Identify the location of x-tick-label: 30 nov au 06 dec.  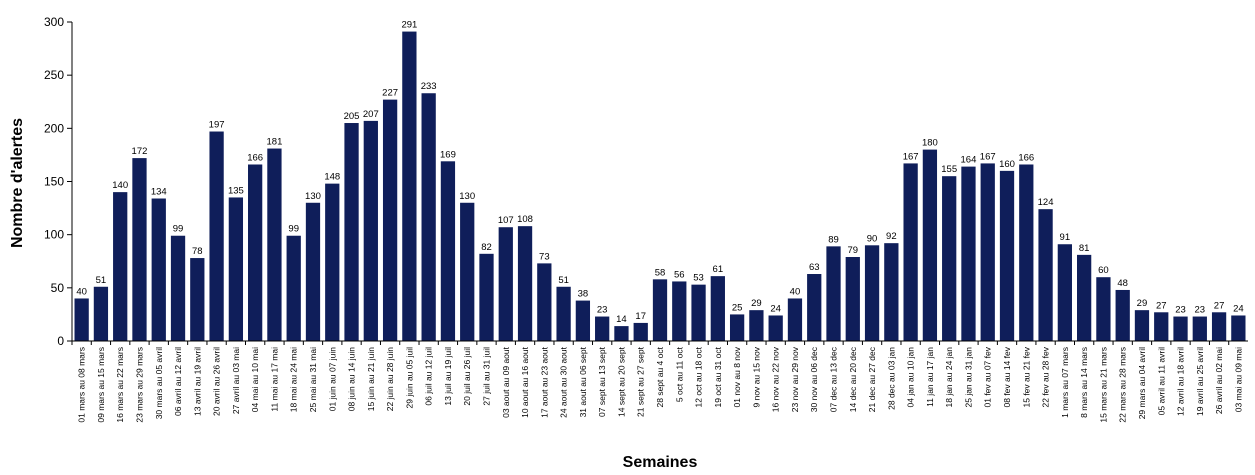
(814, 379).